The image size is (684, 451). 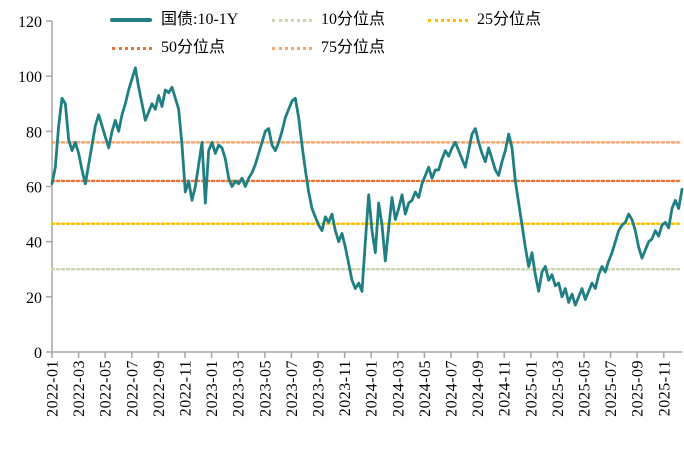 I want to click on x-tick-label: 2023-01, so click(x=212, y=388).